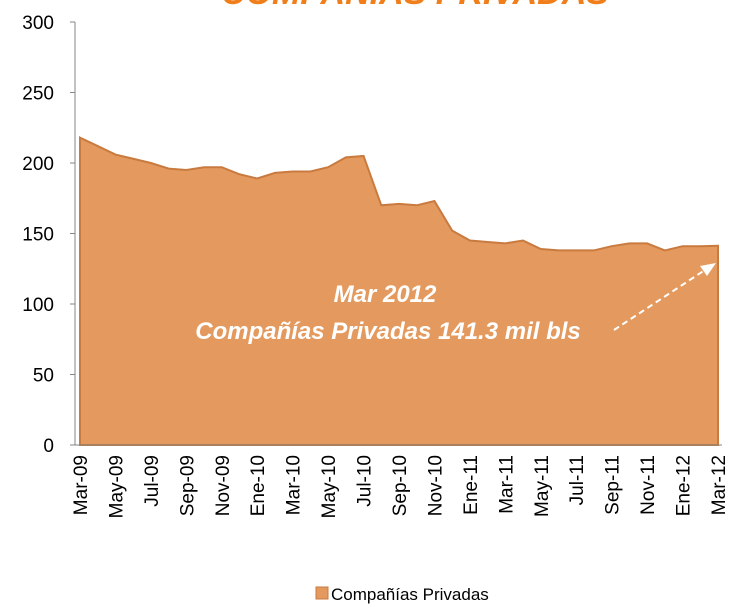 The height and width of the screenshot is (607, 749). I want to click on x-tick-label: Jul-11, so click(577, 480).